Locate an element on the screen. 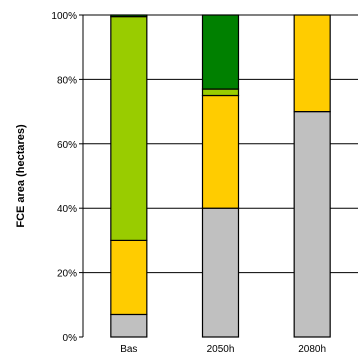  x-tick-label: 2080h is located at coordinates (312, 349).